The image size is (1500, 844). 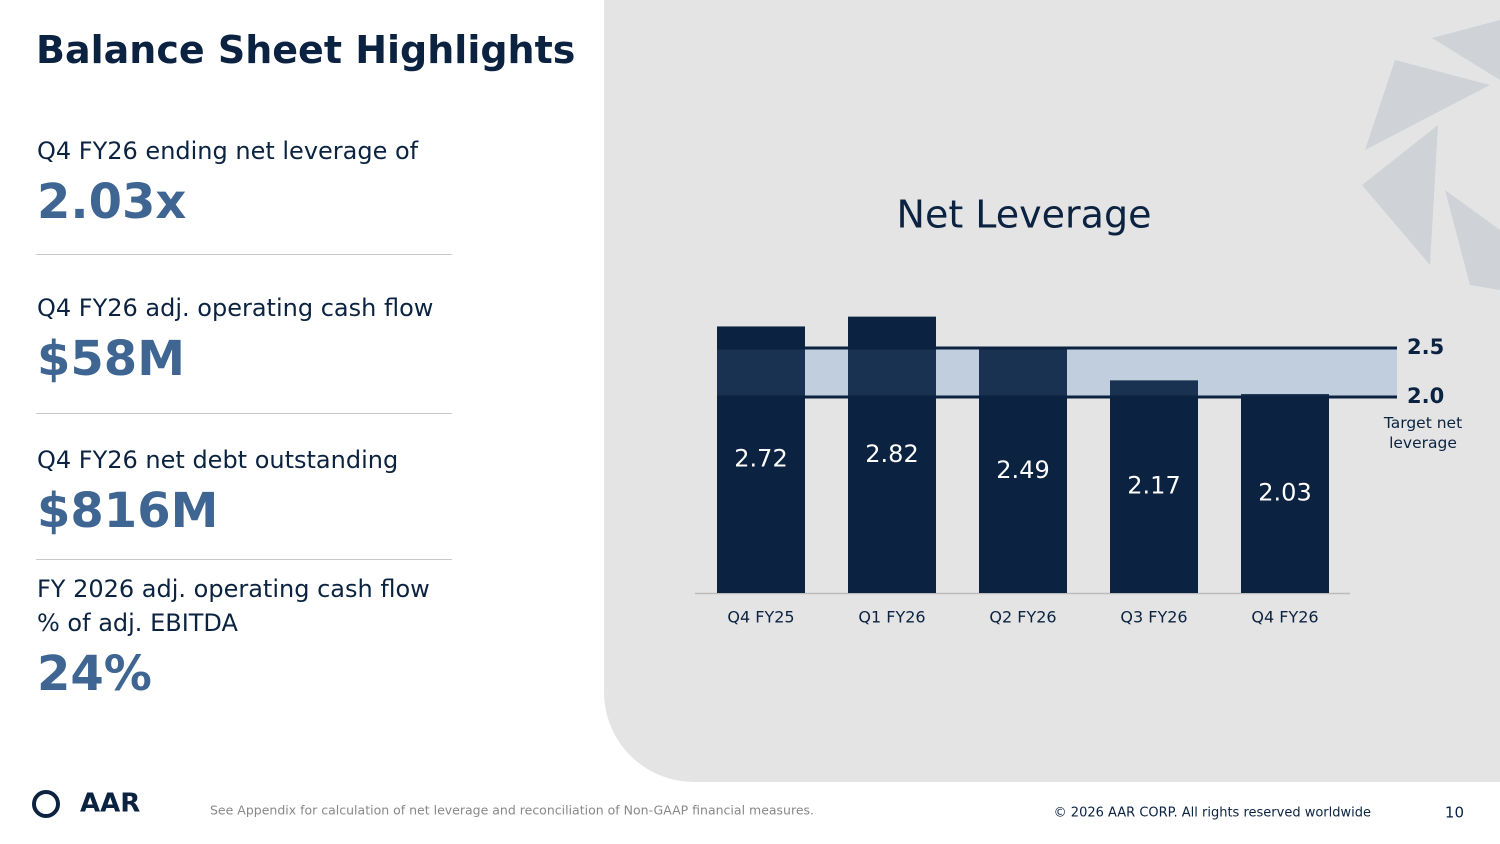 I want to click on data-label: 2.72, so click(x=760, y=459).